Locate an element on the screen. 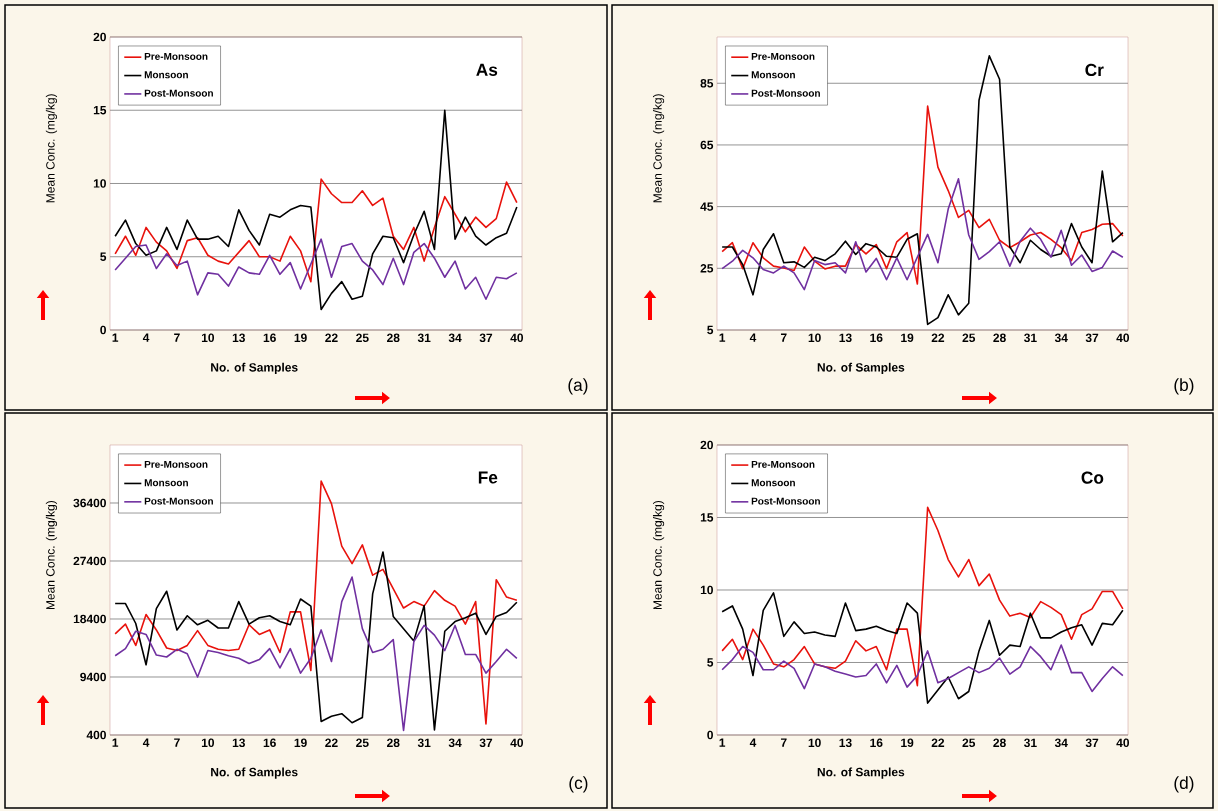  y-tick-label: 65 is located at coordinates (707, 145).